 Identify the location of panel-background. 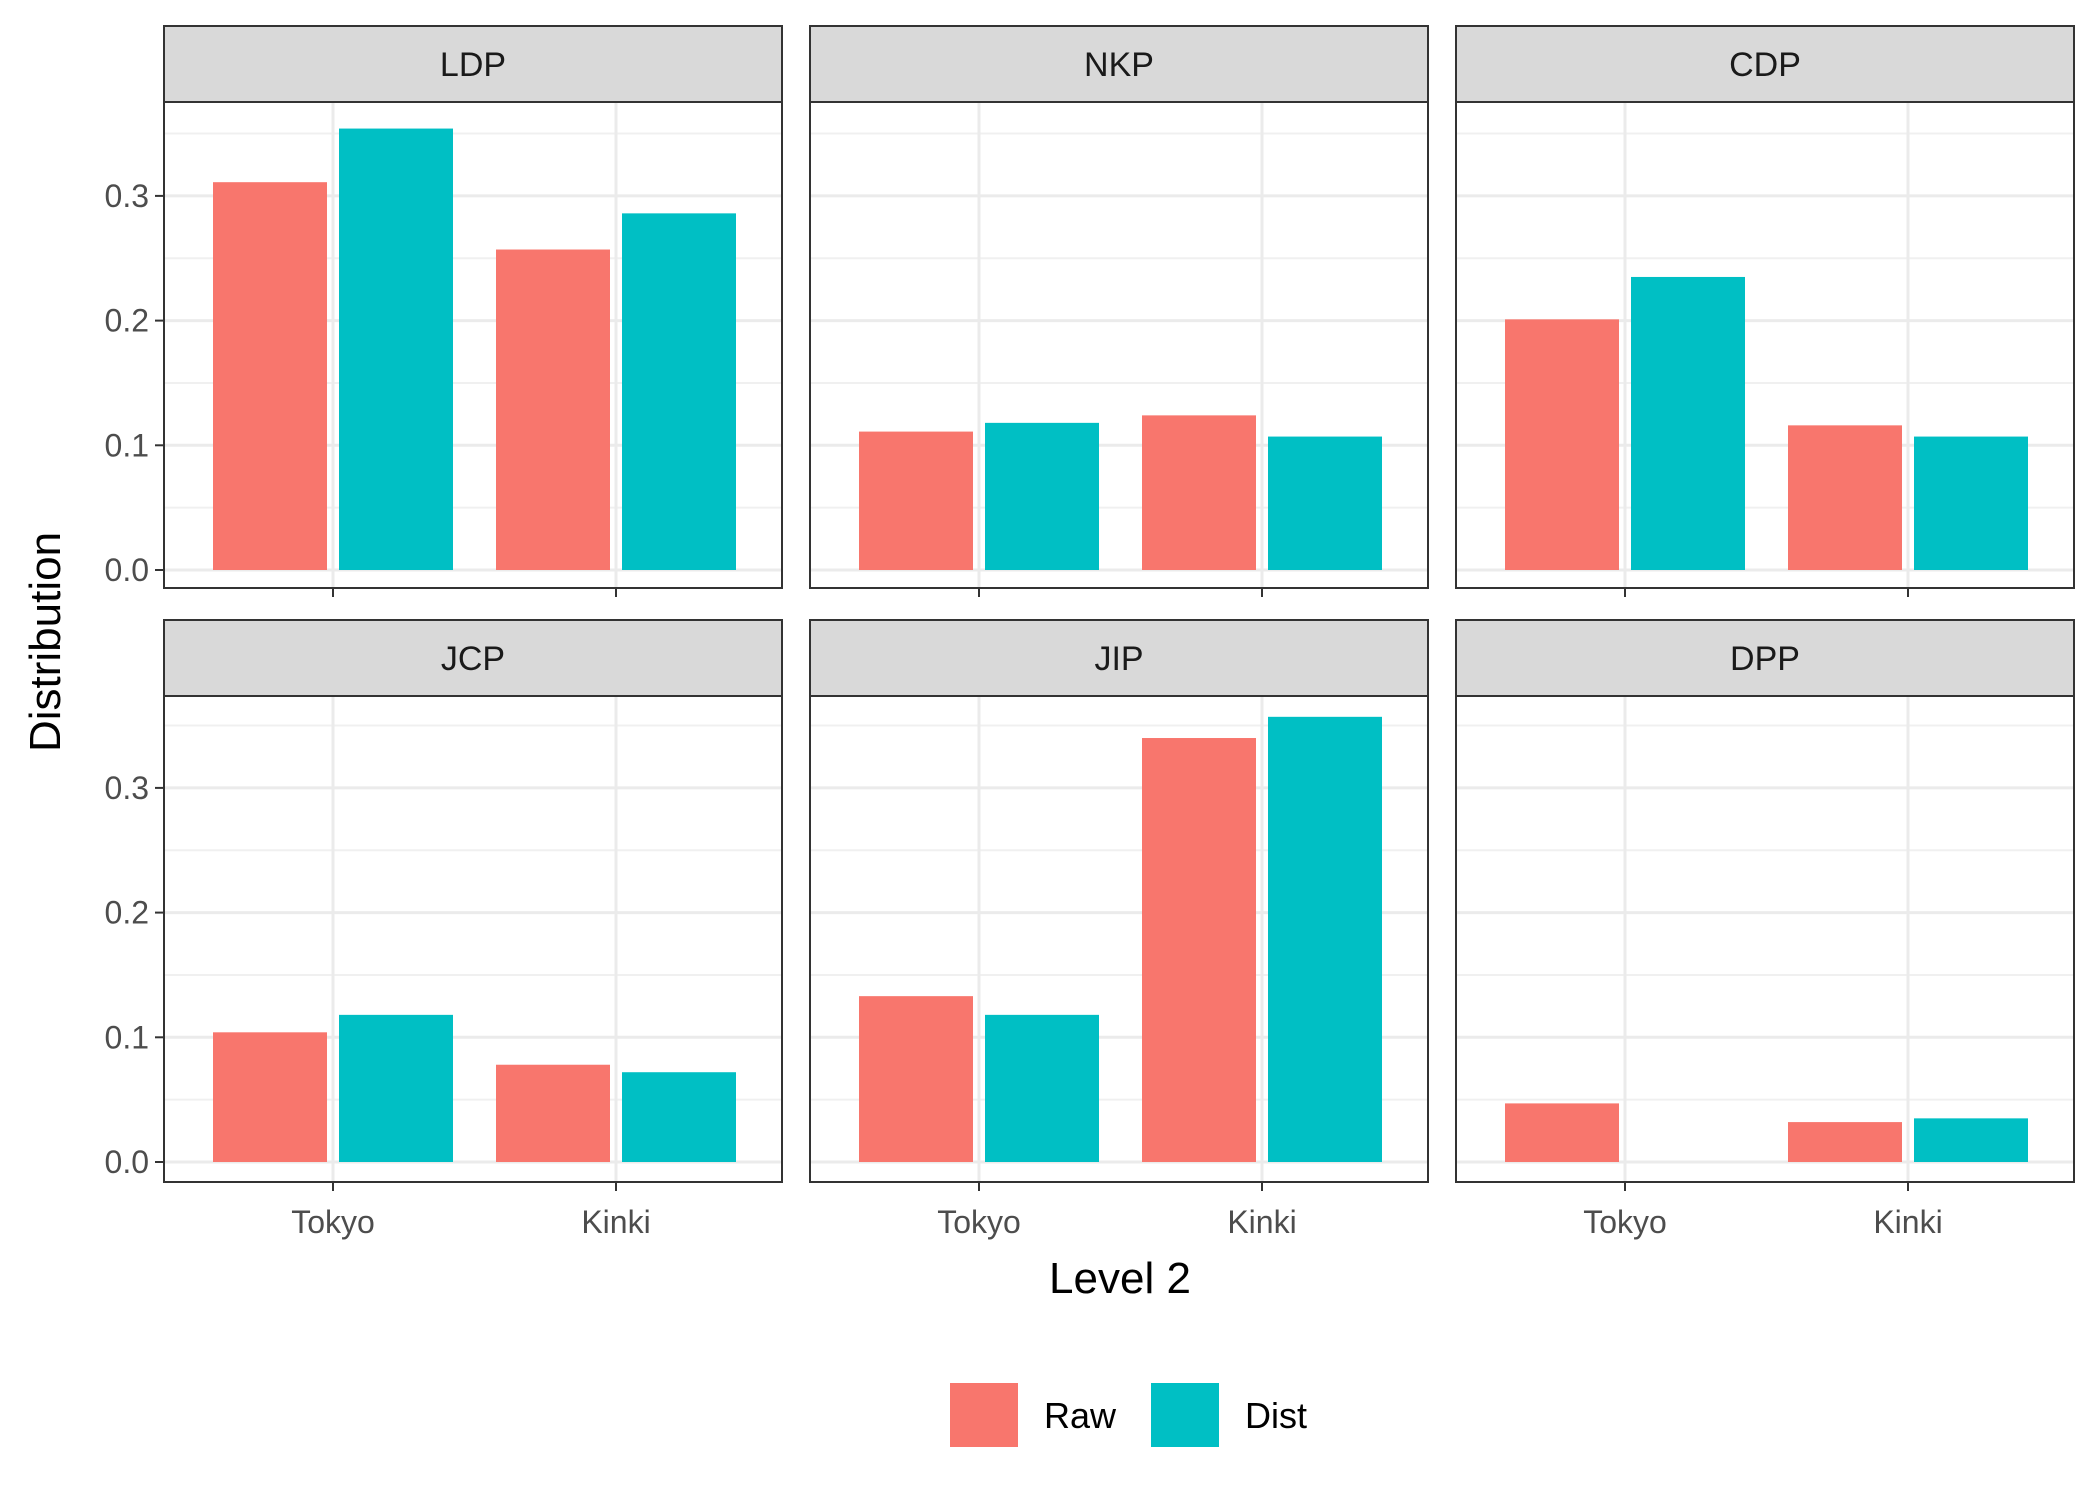
(1765, 939).